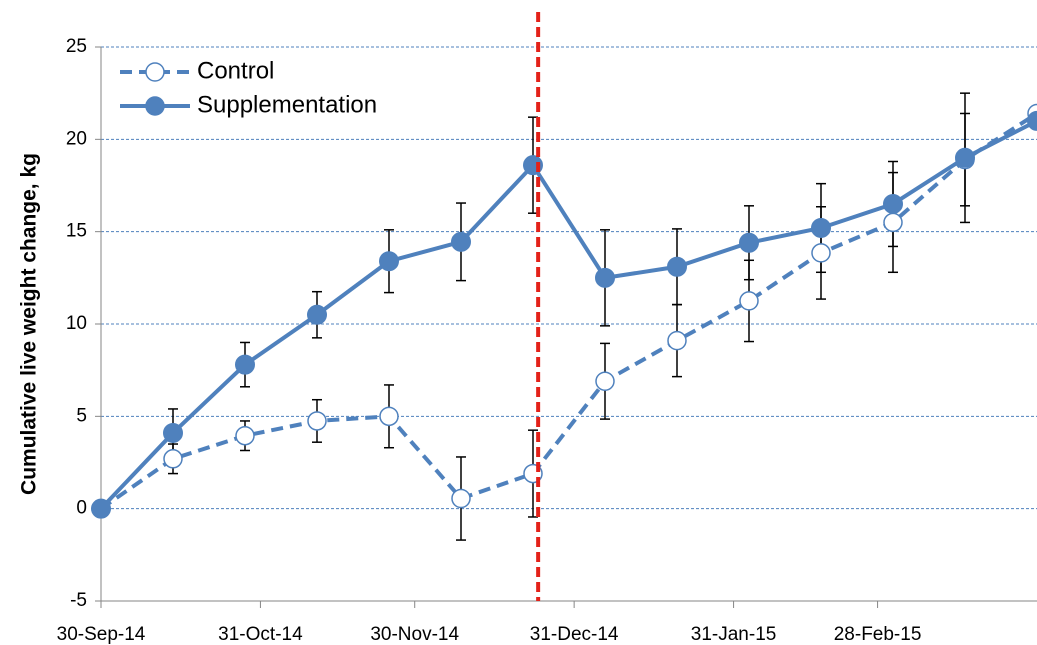  I want to click on y-tick-label: 5, so click(81, 415).